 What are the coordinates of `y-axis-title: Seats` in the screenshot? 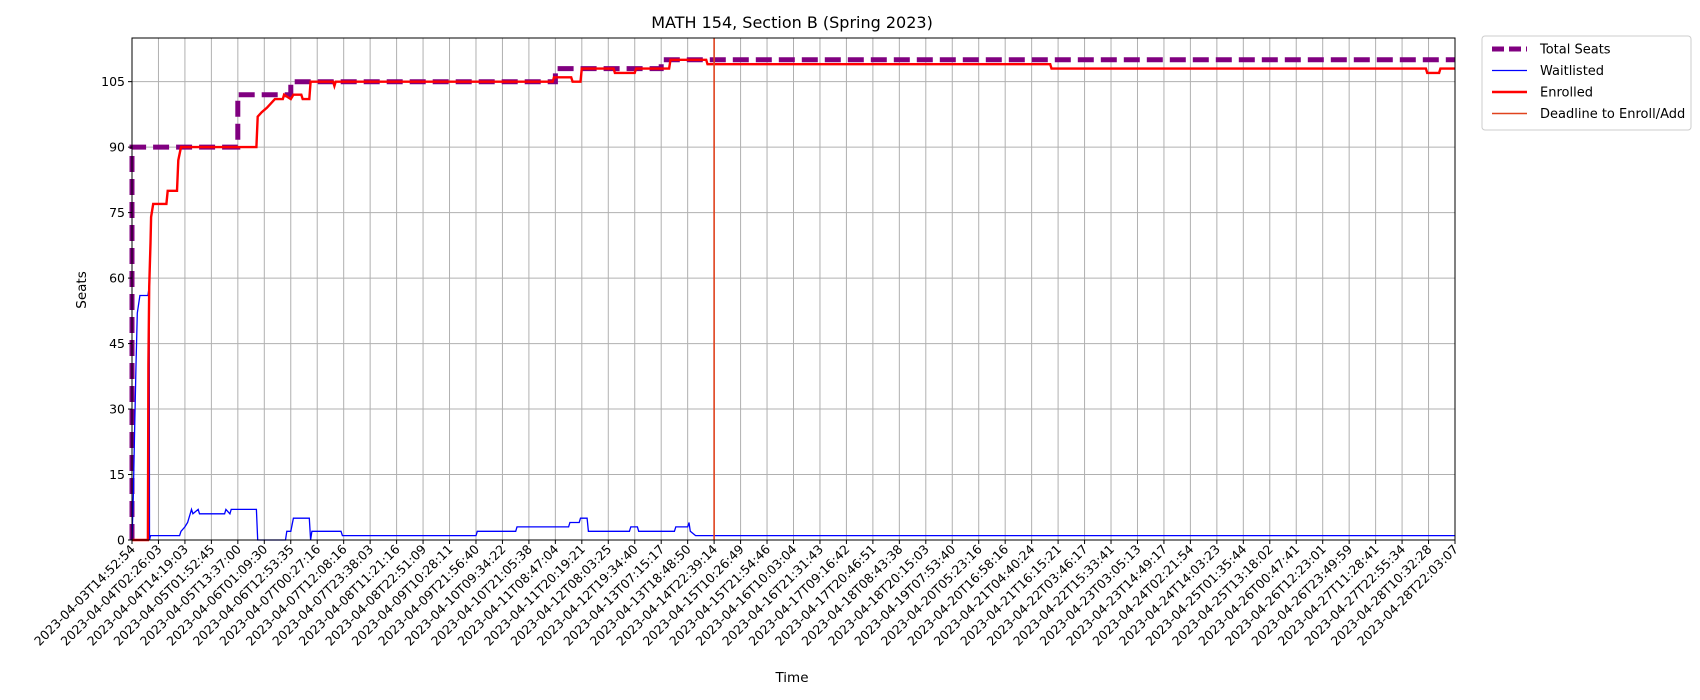 It's located at (82, 289).